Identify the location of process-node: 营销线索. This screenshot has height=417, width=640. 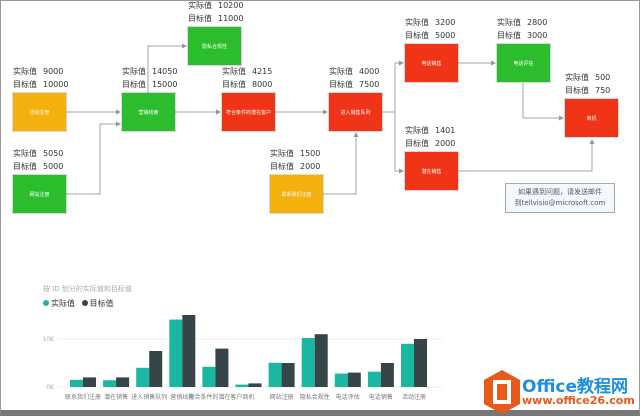
(148, 112).